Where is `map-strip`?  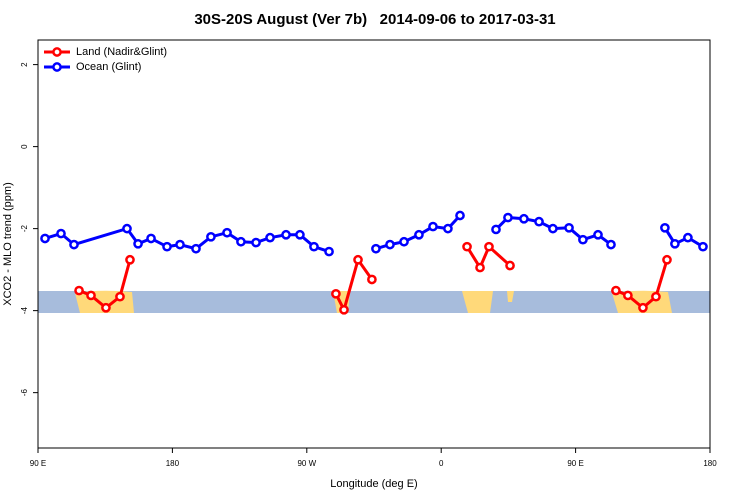 map-strip is located at coordinates (374, 301).